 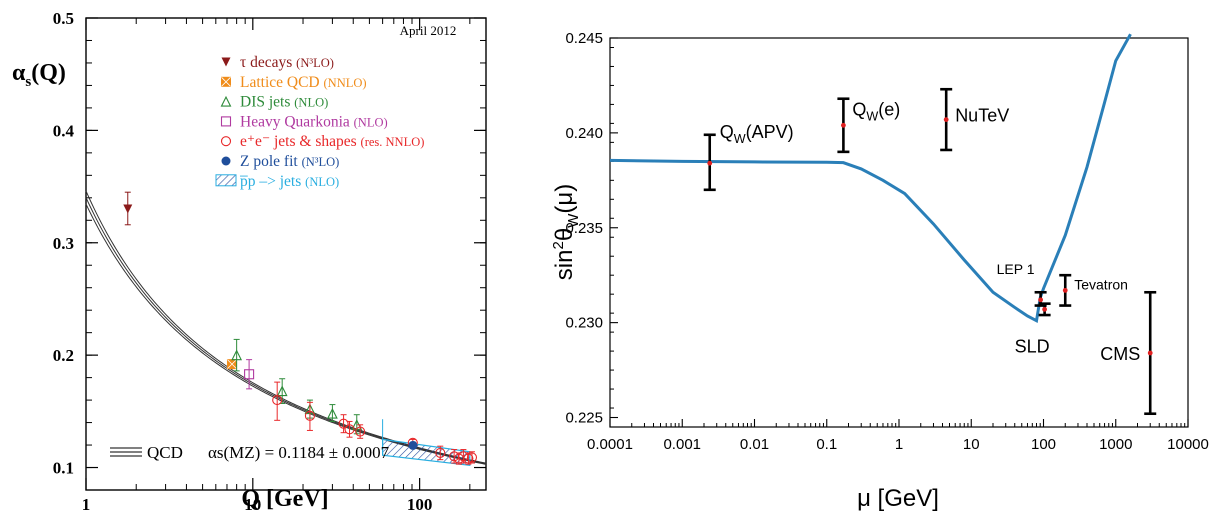 What do you see at coordinates (868, 125) in the screenshot?
I see `measurement: QW(e)` at bounding box center [868, 125].